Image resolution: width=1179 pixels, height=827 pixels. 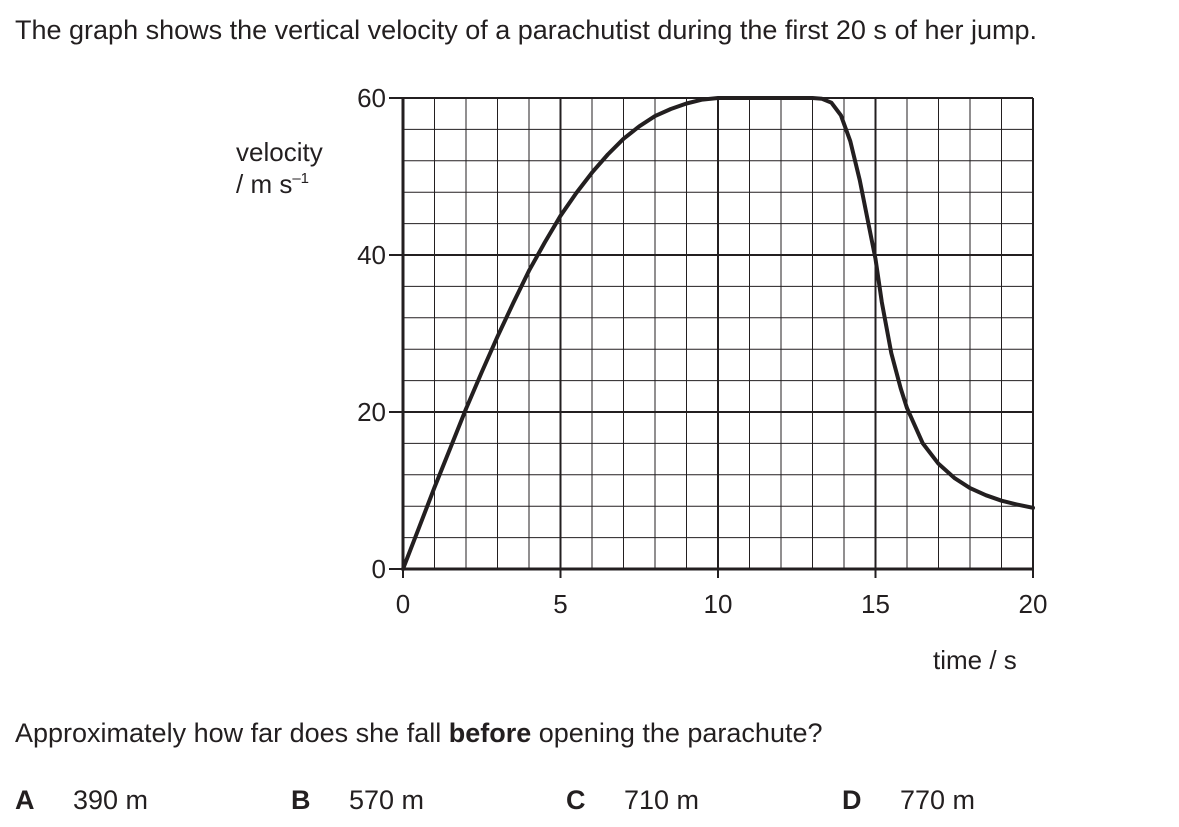 I want to click on option-d-letter: D, so click(x=852, y=800).